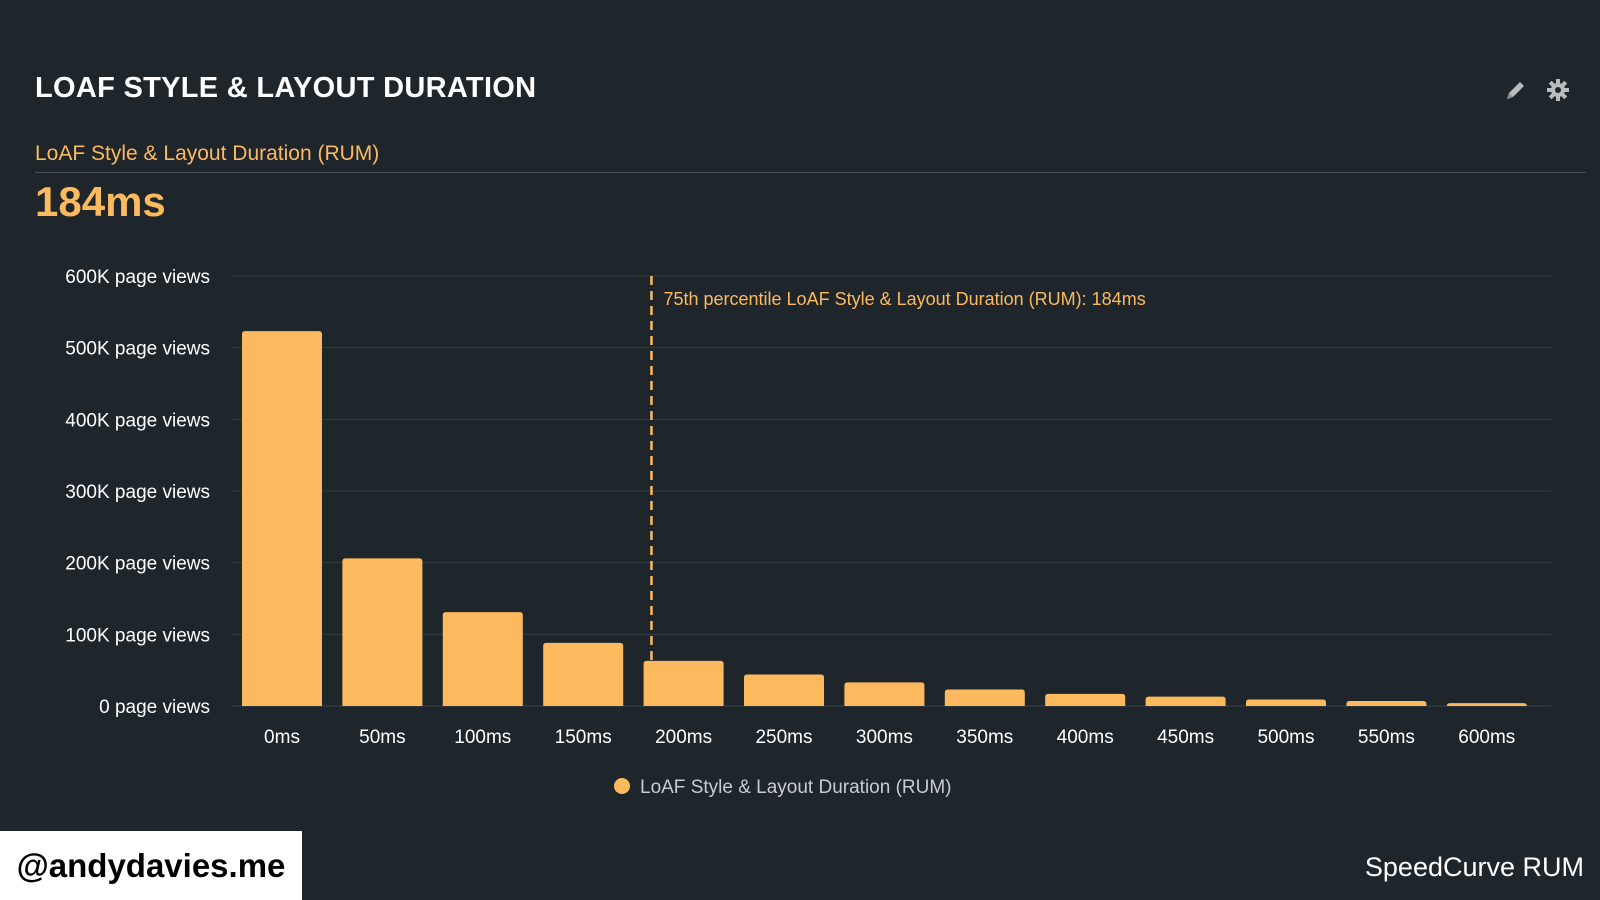 This screenshot has height=900, width=1600. What do you see at coordinates (1085, 737) in the screenshot?
I see `x-tick-label: 400ms` at bounding box center [1085, 737].